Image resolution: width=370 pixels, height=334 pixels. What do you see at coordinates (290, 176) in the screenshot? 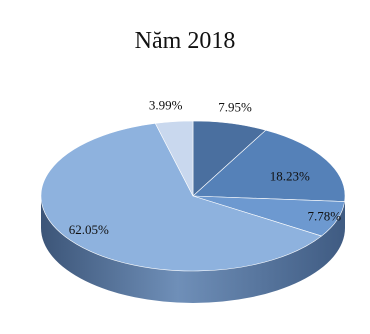
I see `pie-slice-label: 18.23%` at bounding box center [290, 176].